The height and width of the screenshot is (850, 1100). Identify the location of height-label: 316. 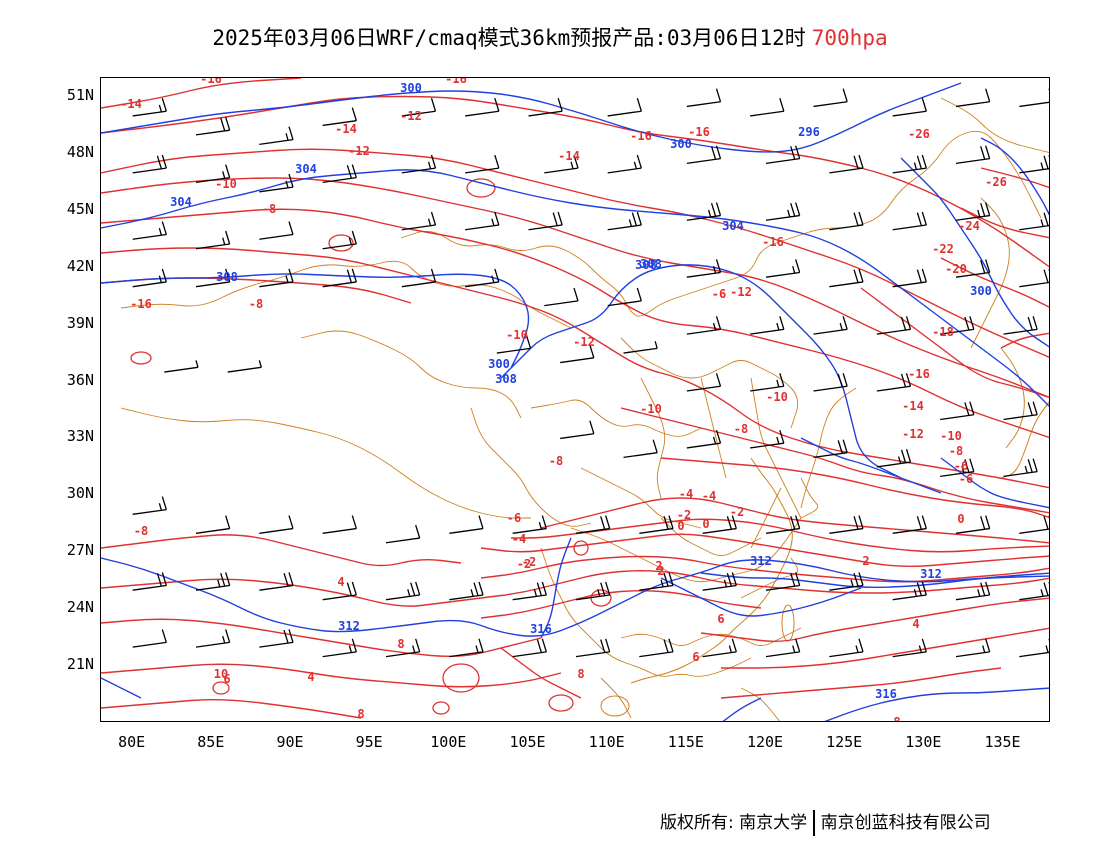
(541, 629).